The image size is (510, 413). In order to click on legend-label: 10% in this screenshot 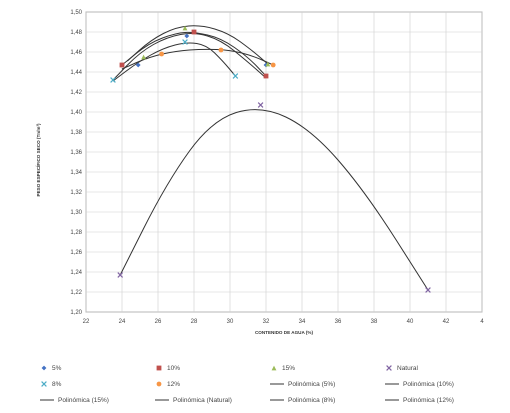, I will do `click(174, 368)`.